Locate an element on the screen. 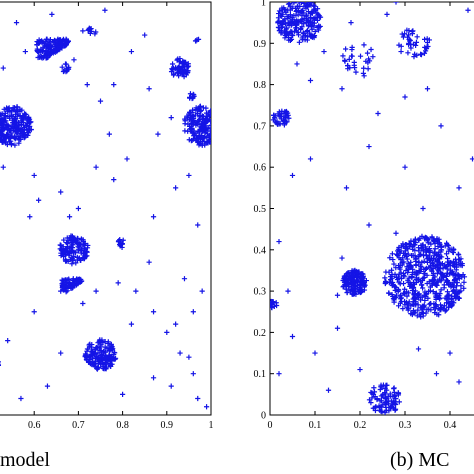 The width and height of the screenshot is (474, 474). right-caption: (b) MC is located at coordinates (419, 460).